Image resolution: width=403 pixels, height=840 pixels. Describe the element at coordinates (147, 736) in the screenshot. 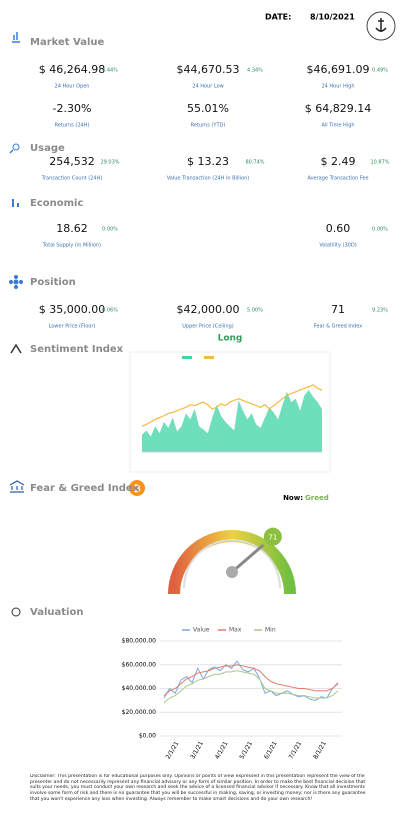

I see `y-tick-label: $0.00` at that location.